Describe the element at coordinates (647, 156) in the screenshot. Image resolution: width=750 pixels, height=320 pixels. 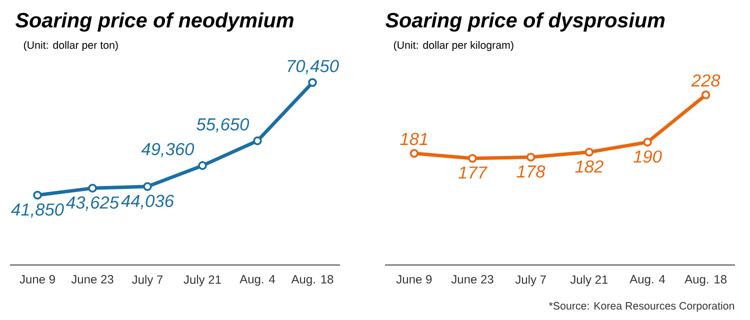
I see `data-label: 190` at that location.